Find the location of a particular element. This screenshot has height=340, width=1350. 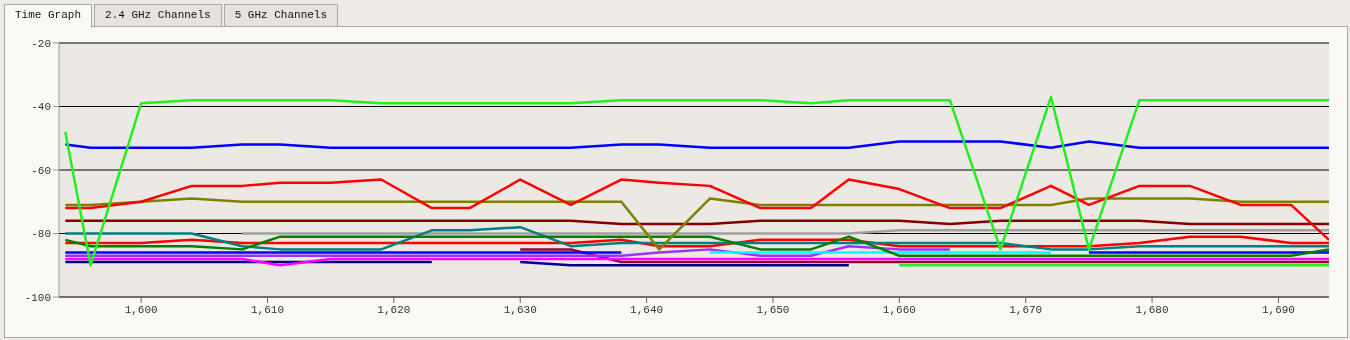

x-tick-label: 1,690 is located at coordinates (1278, 309).